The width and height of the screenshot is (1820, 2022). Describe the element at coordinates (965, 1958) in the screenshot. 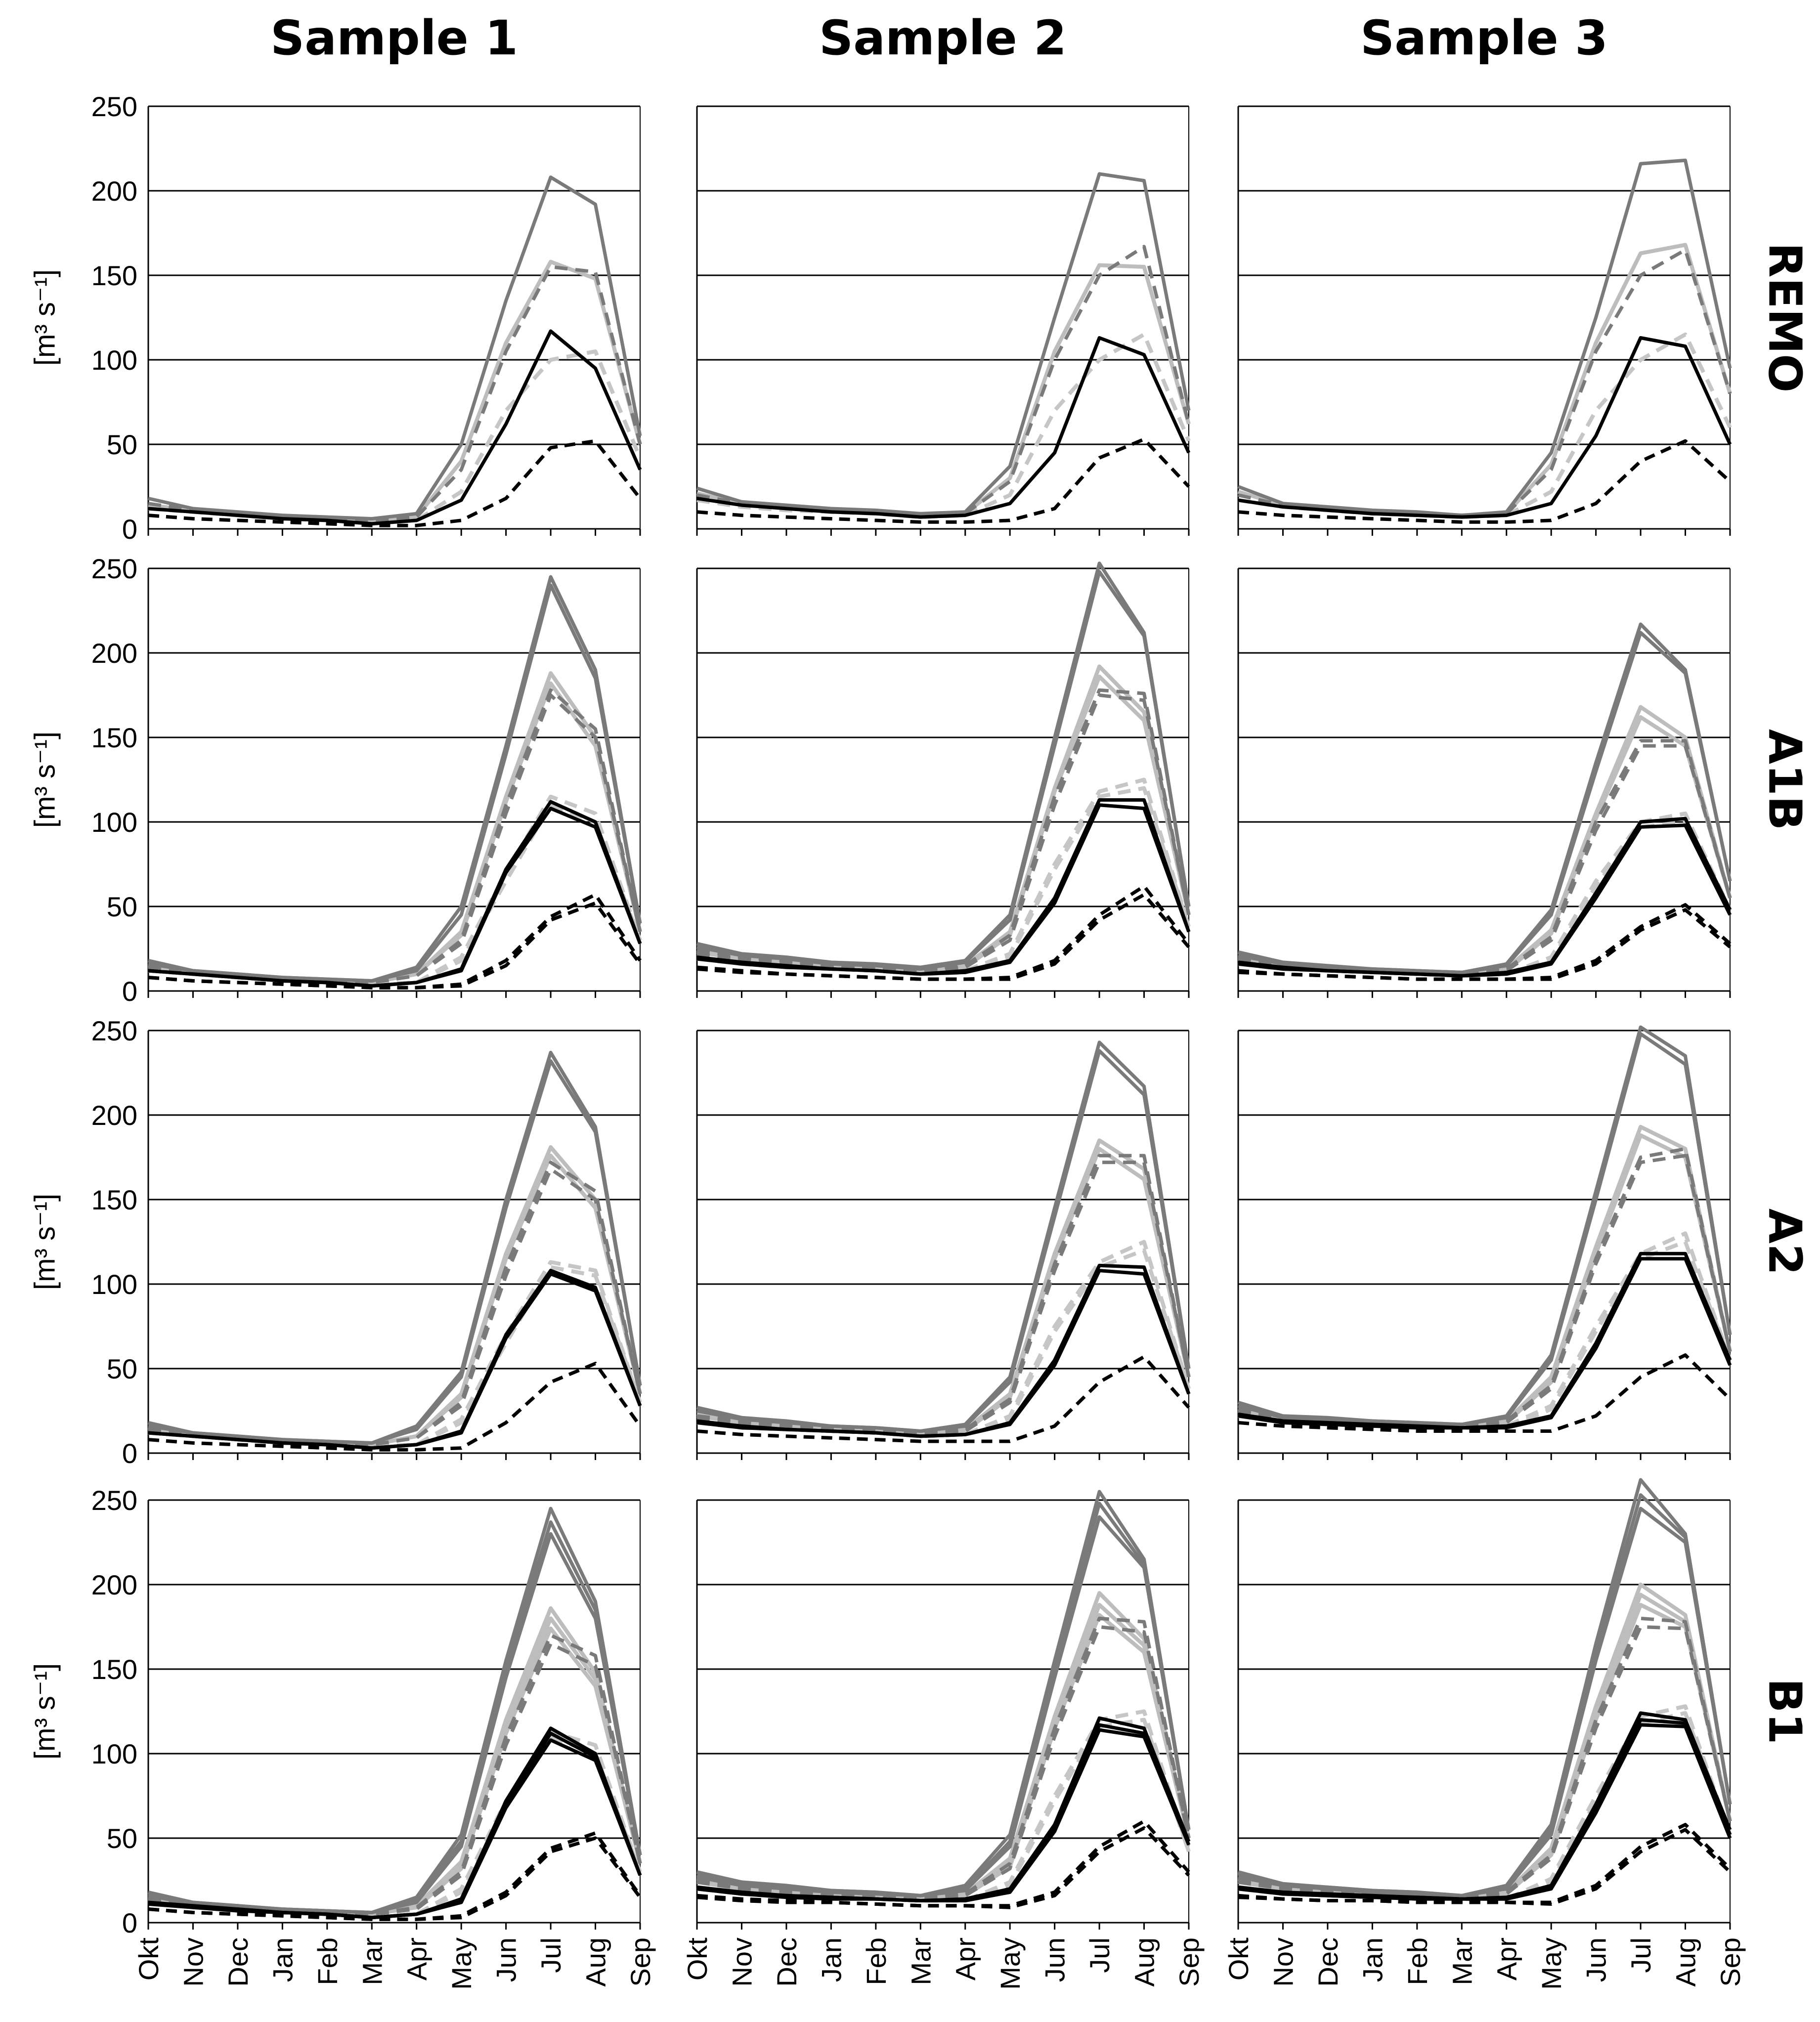

I see `x-tick-label: Apr` at that location.